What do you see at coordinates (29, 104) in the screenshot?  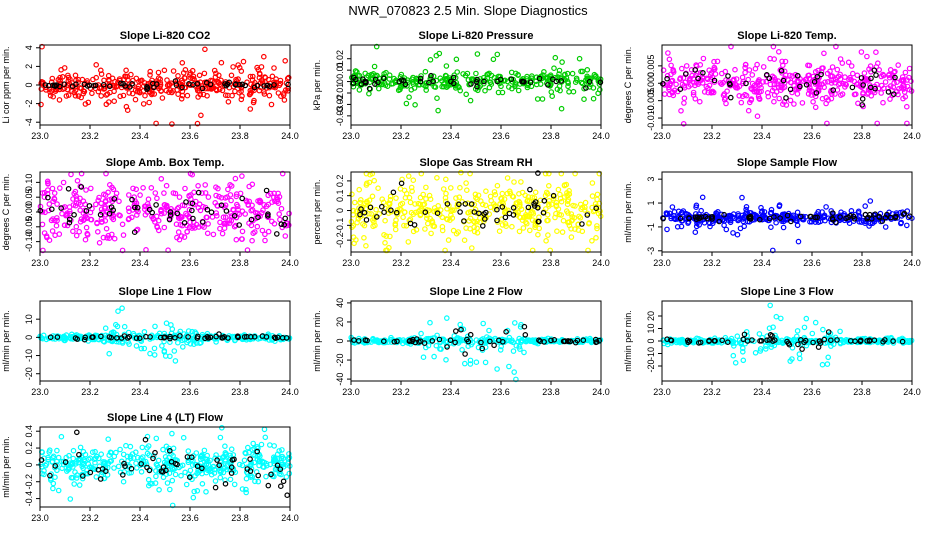 I see `y-tick-label: -2` at bounding box center [29, 104].